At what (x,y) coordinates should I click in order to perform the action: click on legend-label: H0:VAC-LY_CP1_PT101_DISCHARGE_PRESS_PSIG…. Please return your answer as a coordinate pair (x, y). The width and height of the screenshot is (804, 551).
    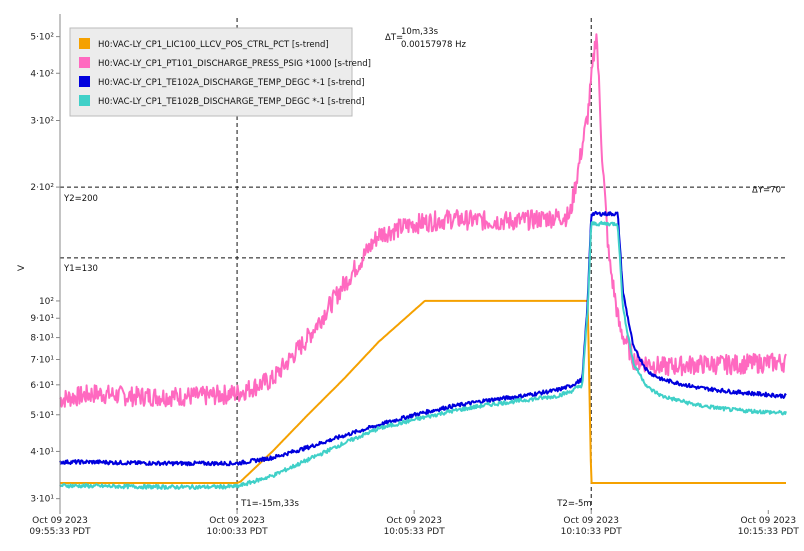
    Looking at the image, I should click on (234, 64).